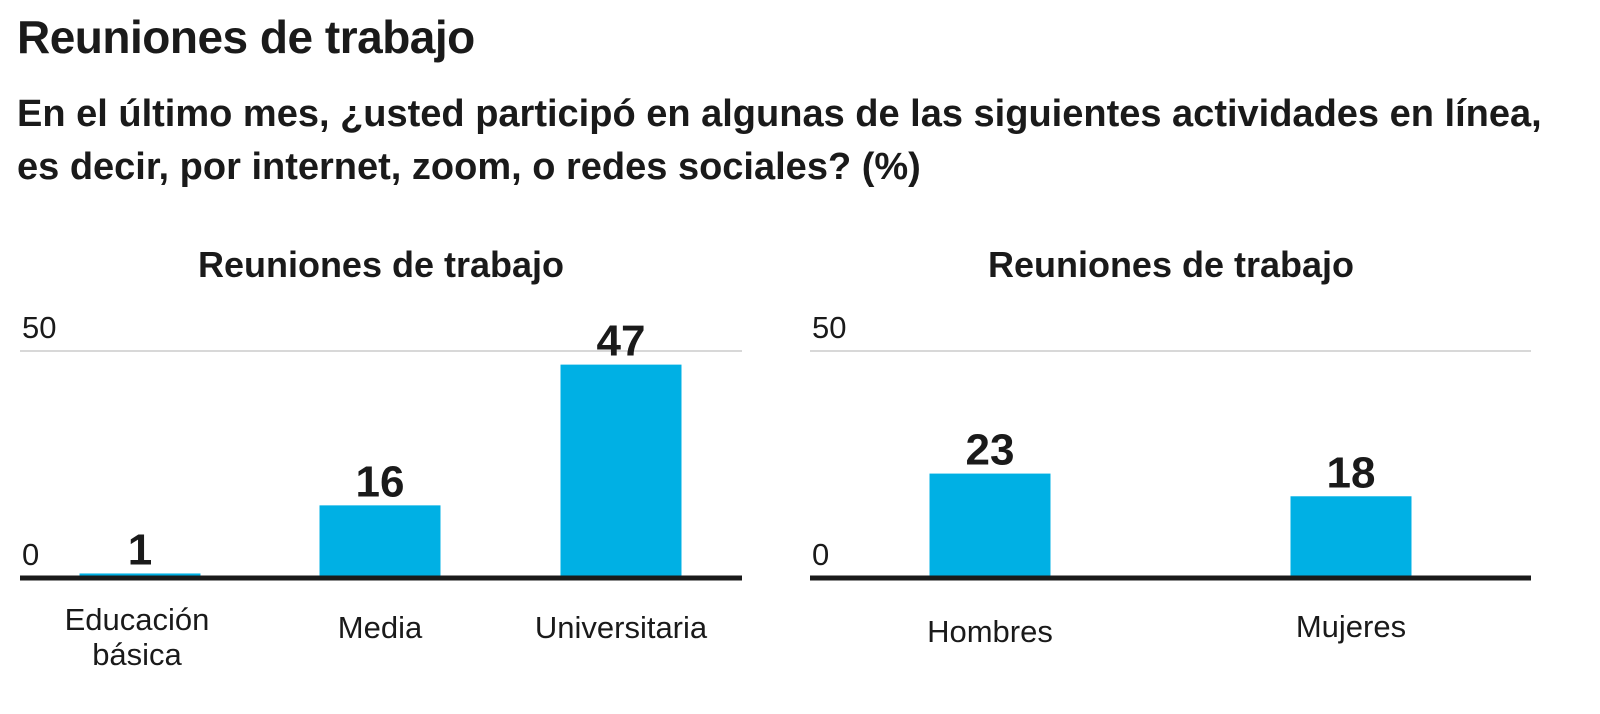 Image resolution: width=1600 pixels, height=714 pixels. Describe the element at coordinates (380, 481) in the screenshot. I see `data-label: 16` at that location.